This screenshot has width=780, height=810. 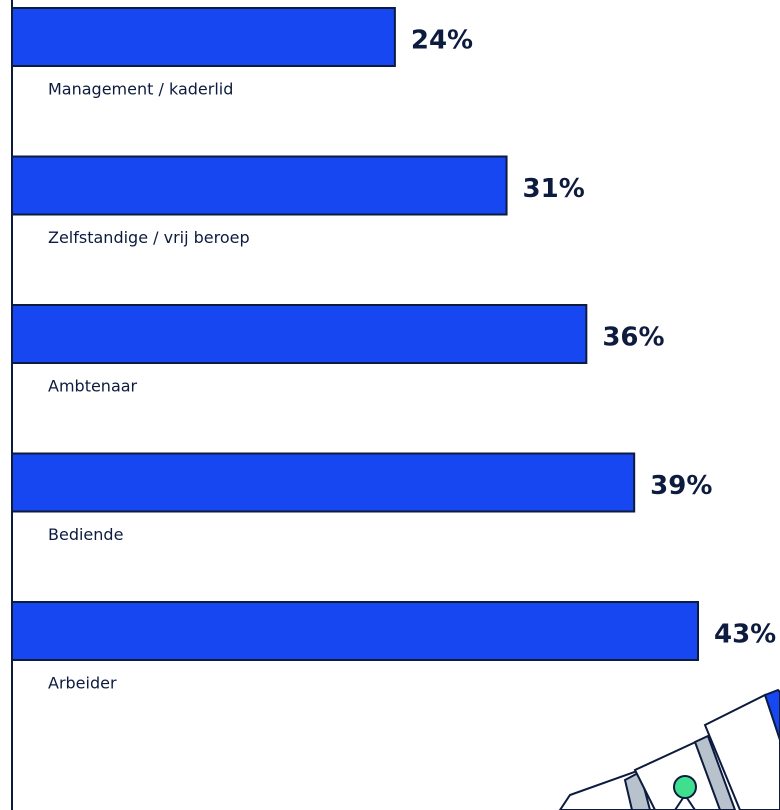 What do you see at coordinates (149, 237) in the screenshot?
I see `category-label: Zelfstandige / vrij beroep` at bounding box center [149, 237].